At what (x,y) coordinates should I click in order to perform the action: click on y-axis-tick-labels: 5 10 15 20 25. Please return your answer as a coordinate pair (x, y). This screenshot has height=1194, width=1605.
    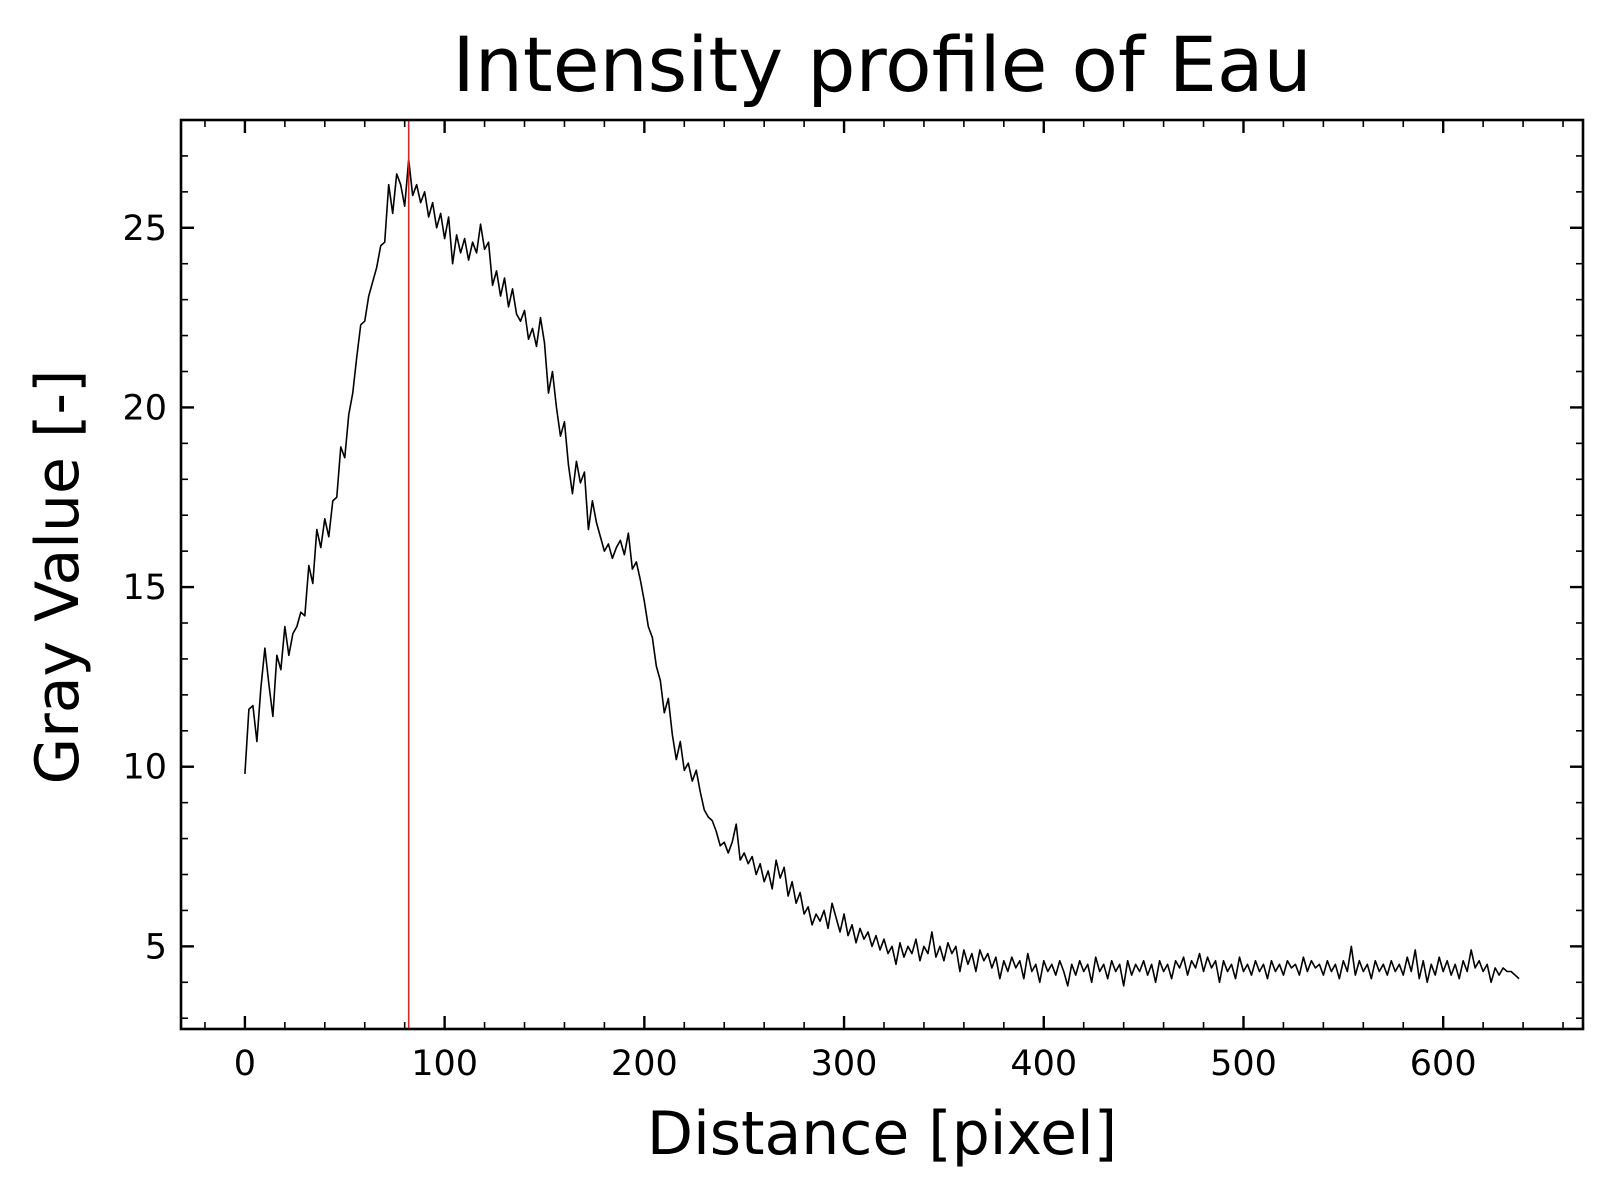
    Looking at the image, I should click on (144, 588).